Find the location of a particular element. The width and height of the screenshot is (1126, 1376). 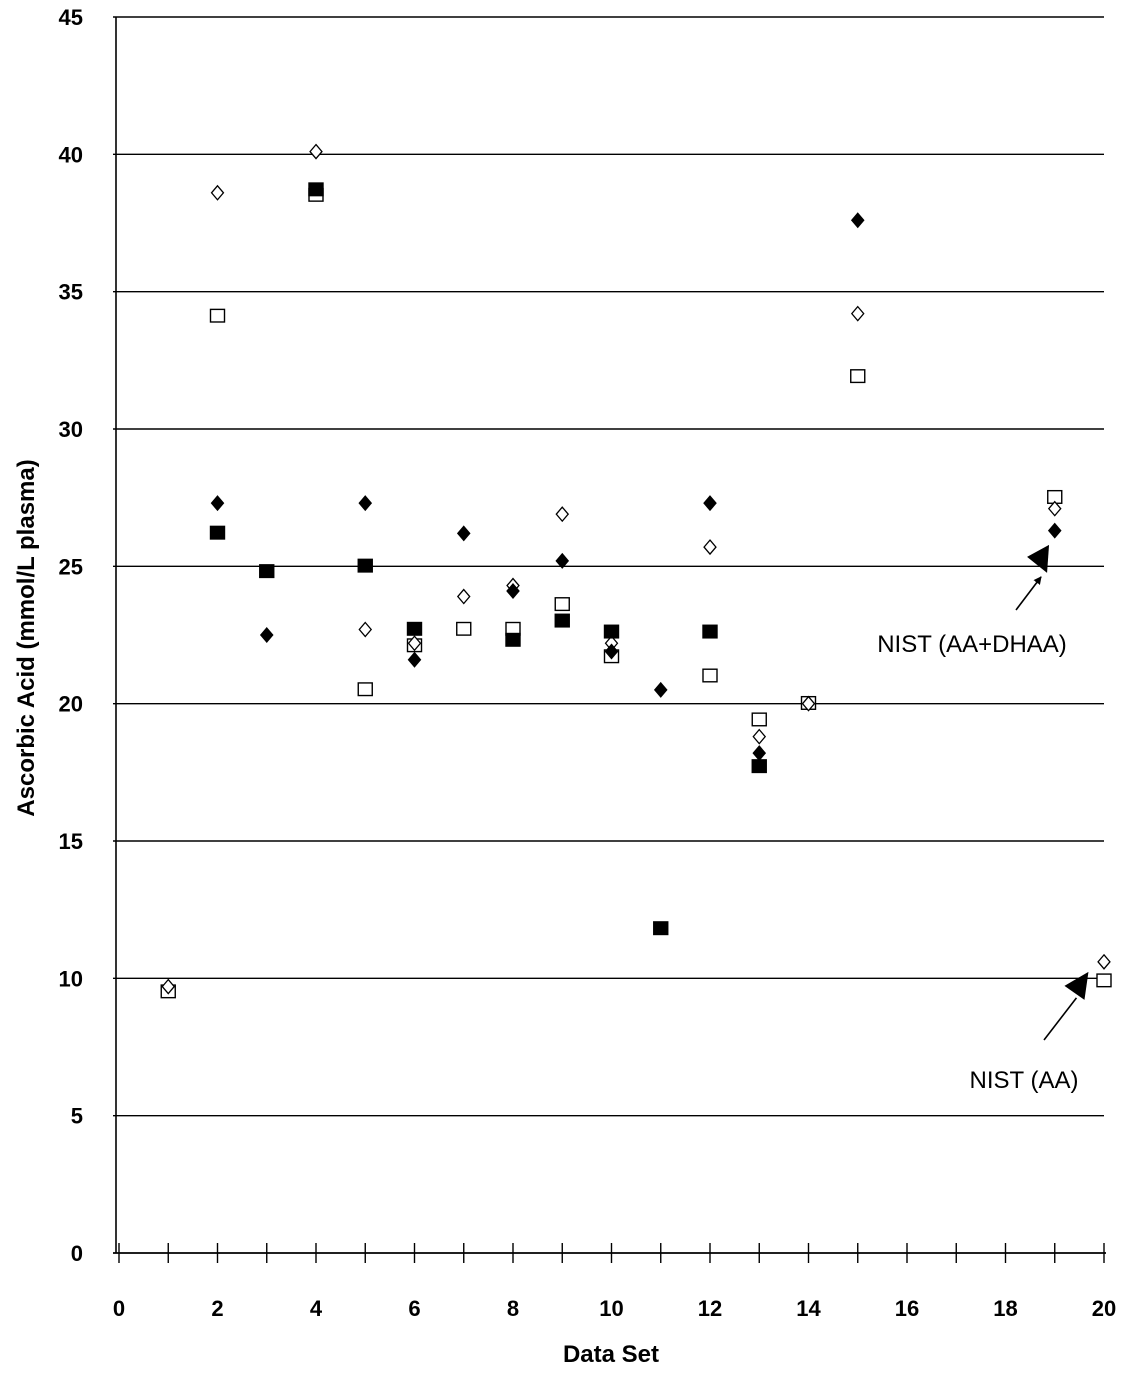

x-axis-title: Data Set is located at coordinates (611, 1354).